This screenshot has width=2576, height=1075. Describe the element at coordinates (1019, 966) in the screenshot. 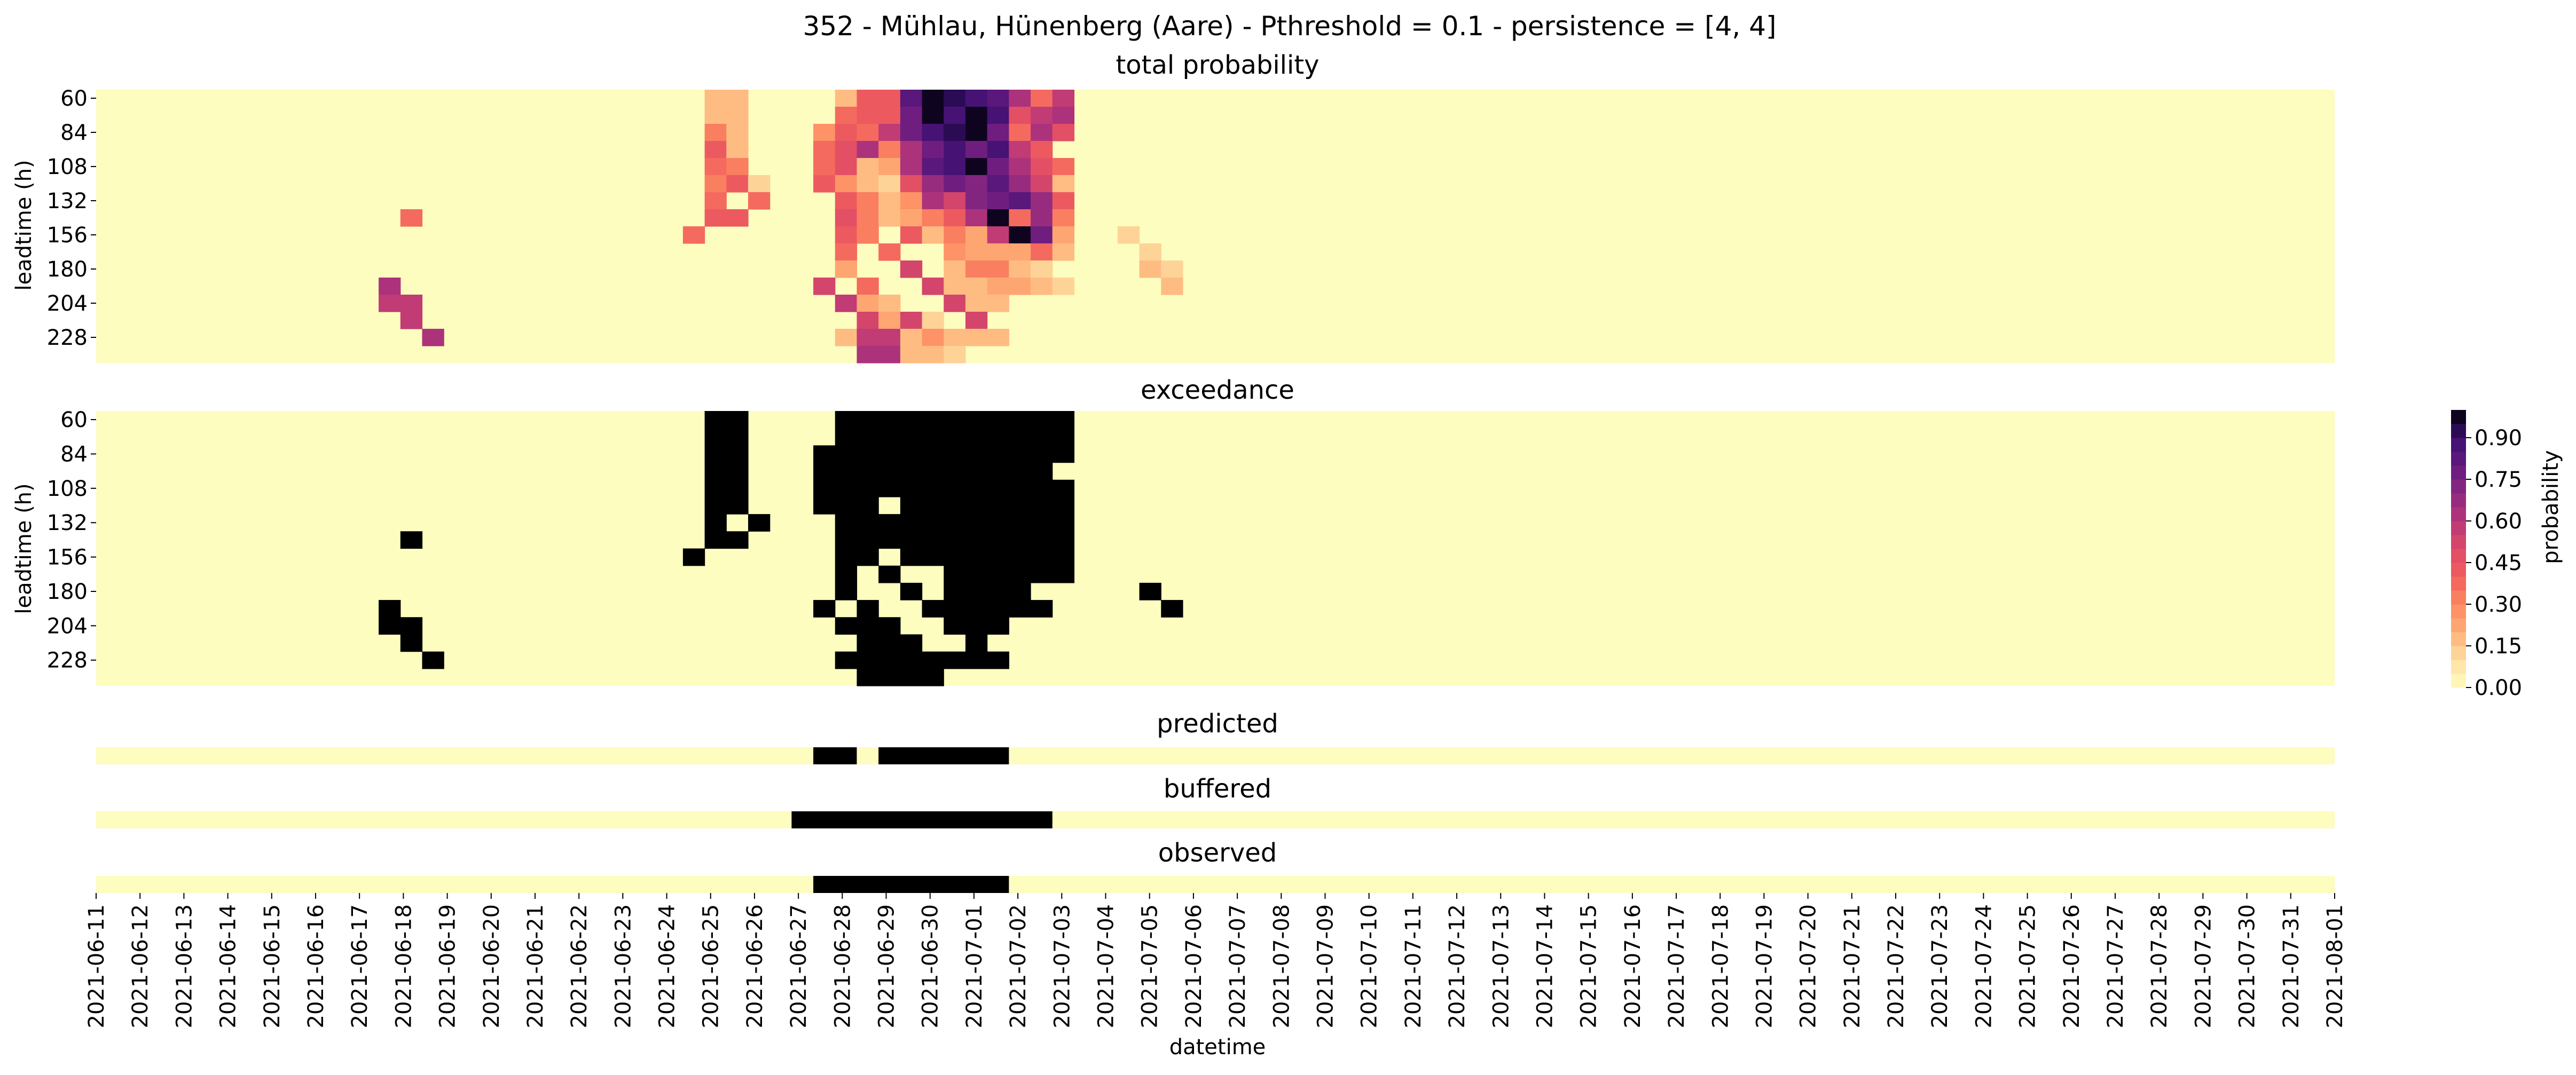

I see `x-tick-label: 2021-07-02` at that location.